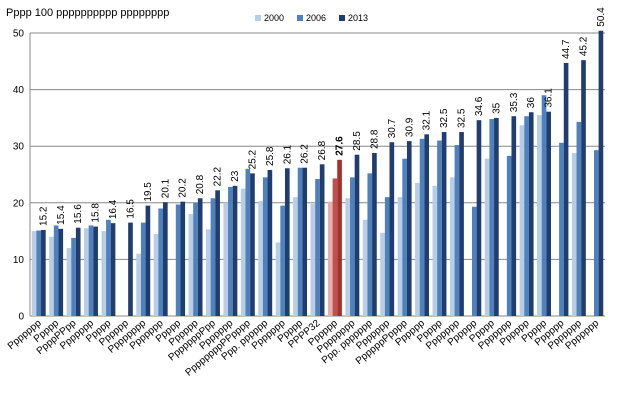 Image resolution: width=620 pixels, height=404 pixels. I want to click on chart-title: Pppp 100 pppppppppp pppppppp, so click(87, 13).